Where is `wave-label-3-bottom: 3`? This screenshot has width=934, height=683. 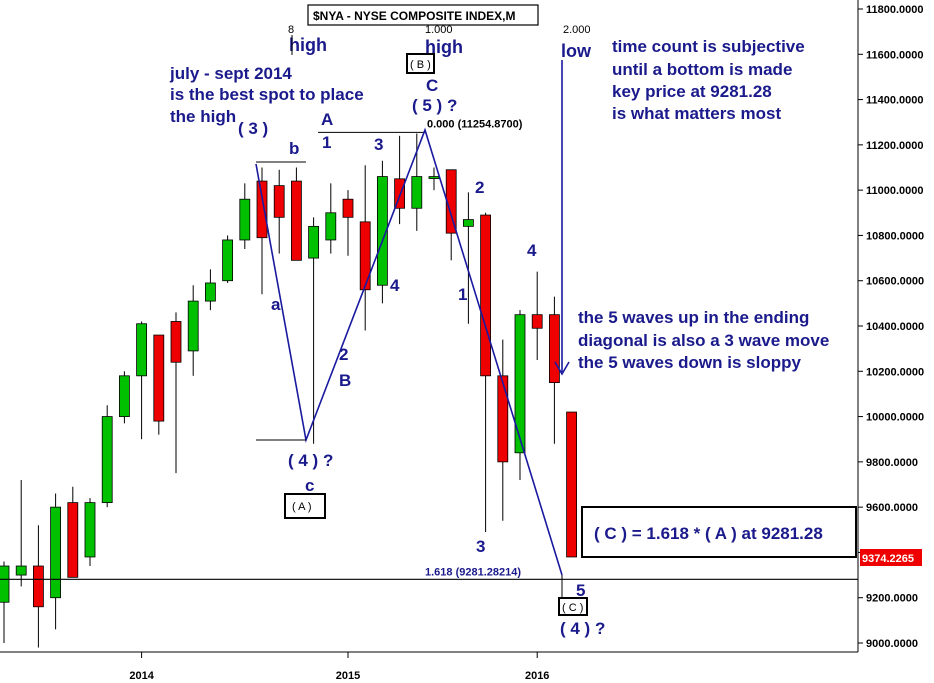
wave-label-3-bottom: 3 is located at coordinates (480, 546).